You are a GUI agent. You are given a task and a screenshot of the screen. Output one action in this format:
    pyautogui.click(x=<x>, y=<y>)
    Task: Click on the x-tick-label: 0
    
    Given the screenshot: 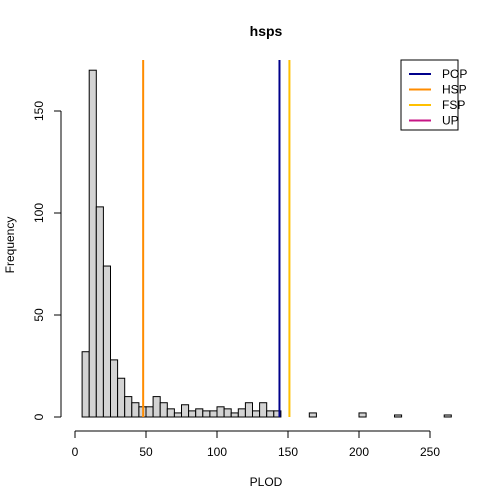 What is the action you would take?
    pyautogui.click(x=75, y=452)
    